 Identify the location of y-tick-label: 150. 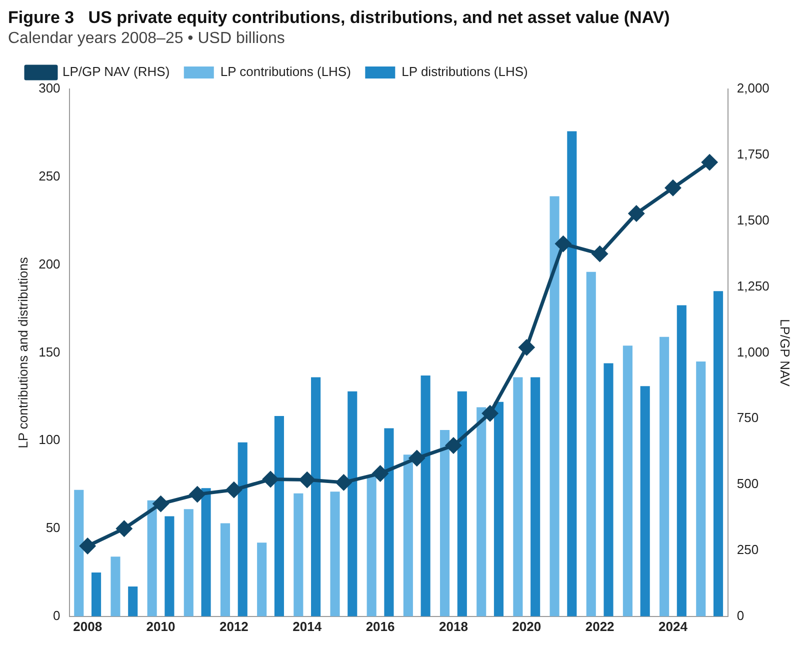
(49, 352).